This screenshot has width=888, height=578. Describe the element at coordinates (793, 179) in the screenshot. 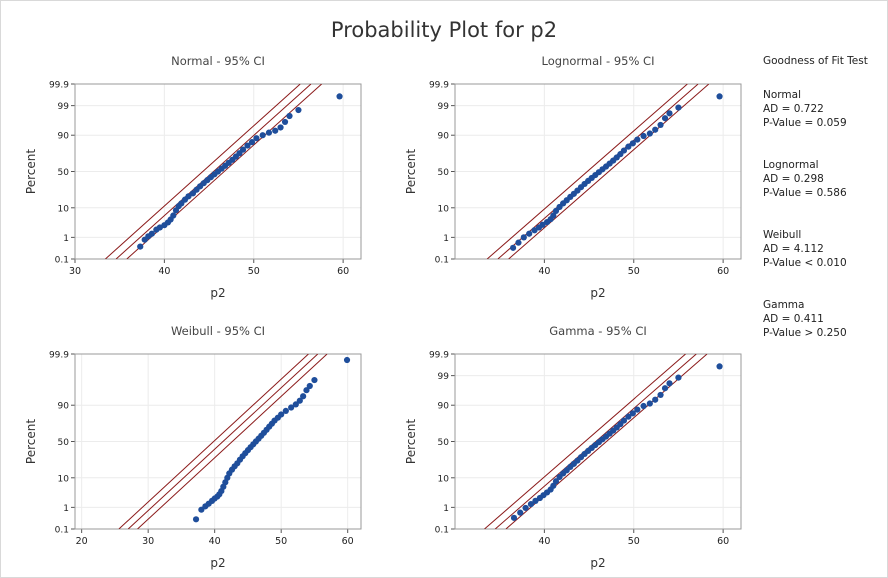

I see `gof-lognormal-ad: AD = 0.298` at that location.